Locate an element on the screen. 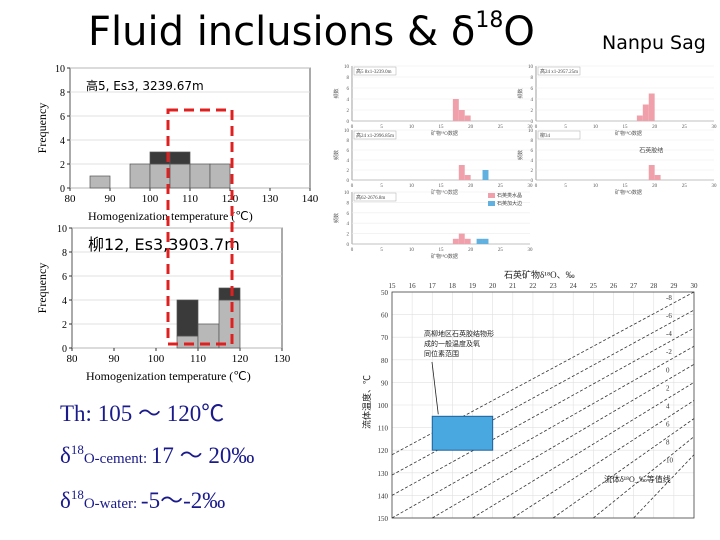 This screenshot has width=720, height=540. x-tick-label: 29 is located at coordinates (674, 286).